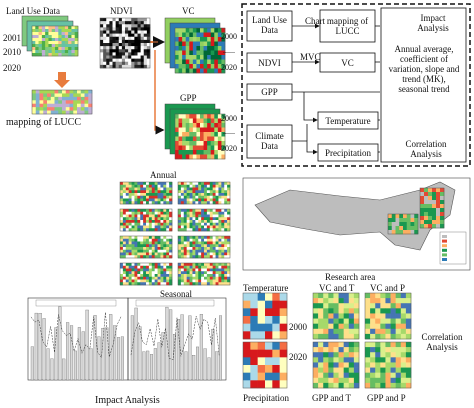  I want to click on node: VC, so click(347, 63).